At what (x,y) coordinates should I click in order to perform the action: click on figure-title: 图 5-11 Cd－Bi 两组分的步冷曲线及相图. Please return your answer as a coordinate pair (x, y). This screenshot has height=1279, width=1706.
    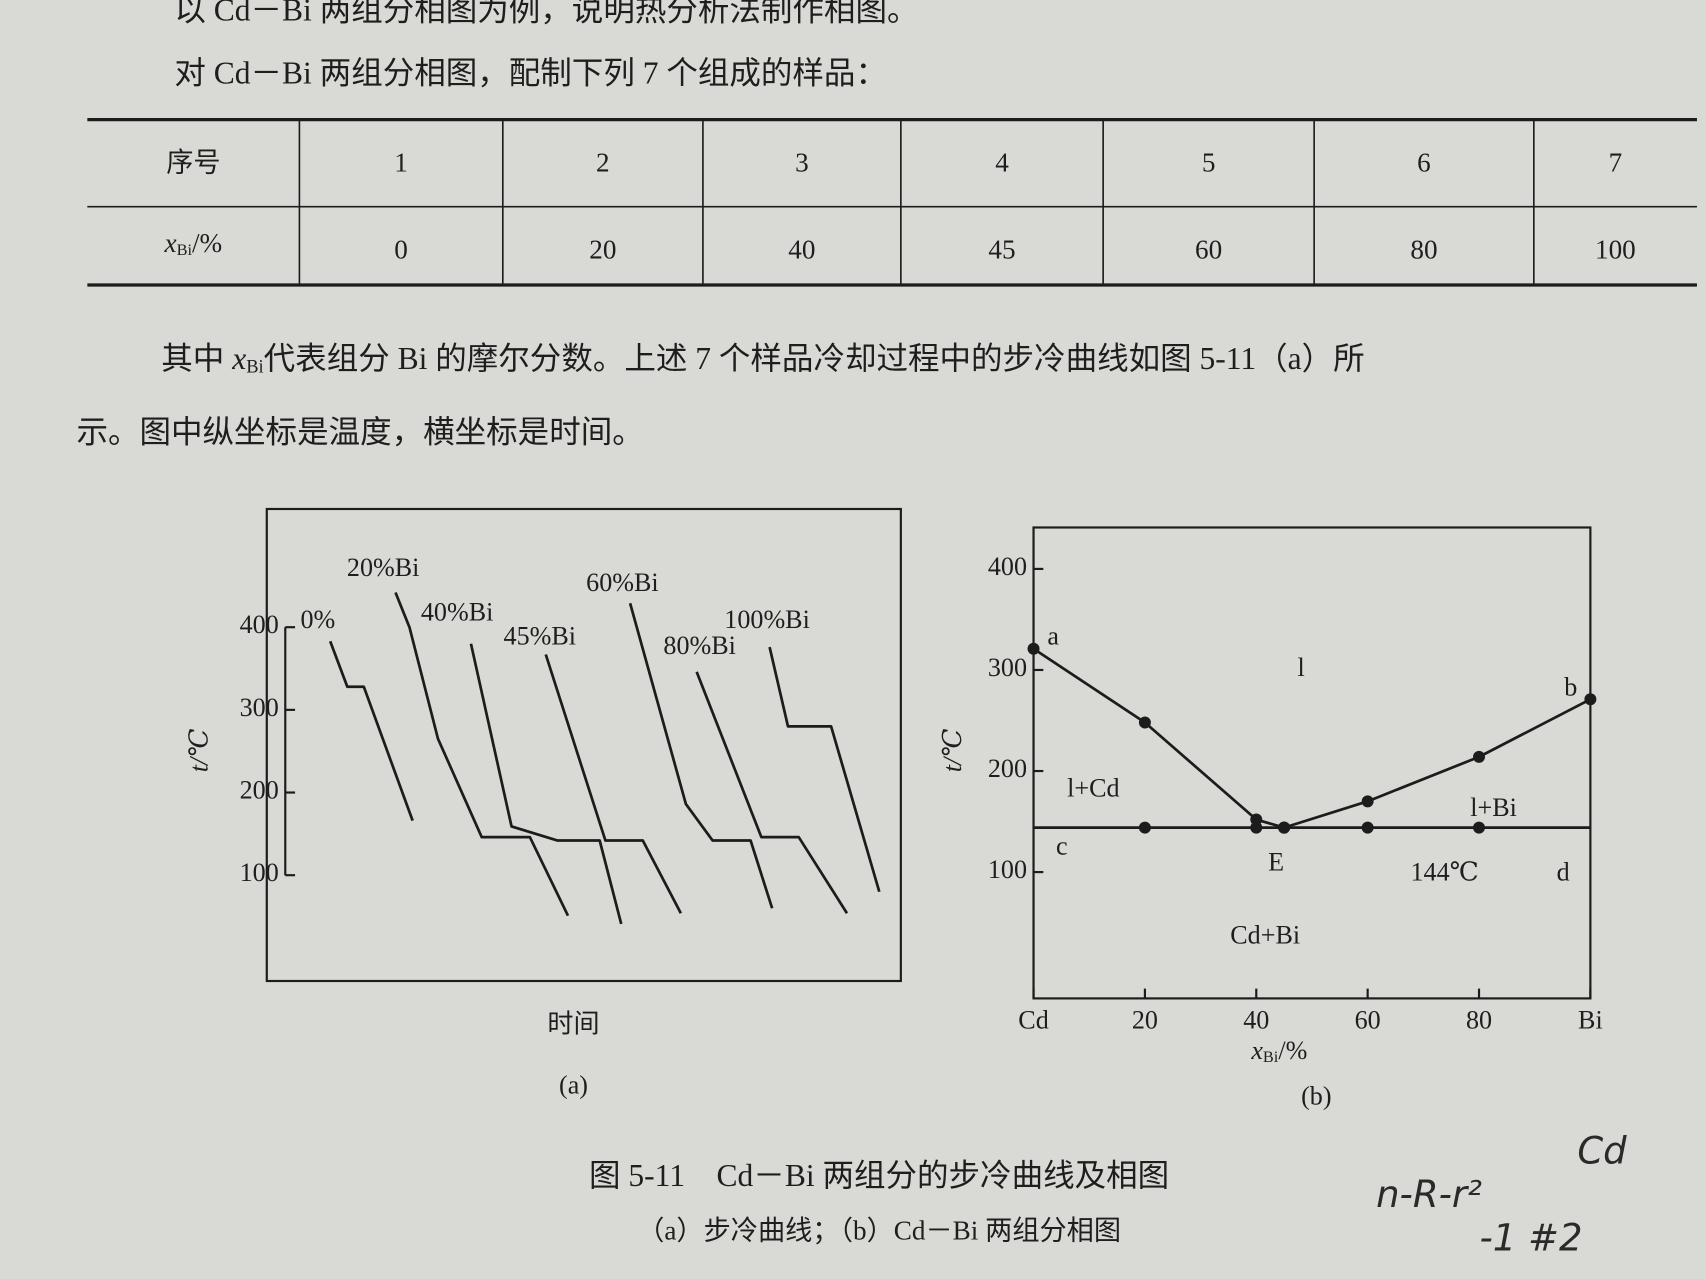
    Looking at the image, I should click on (879, 1175).